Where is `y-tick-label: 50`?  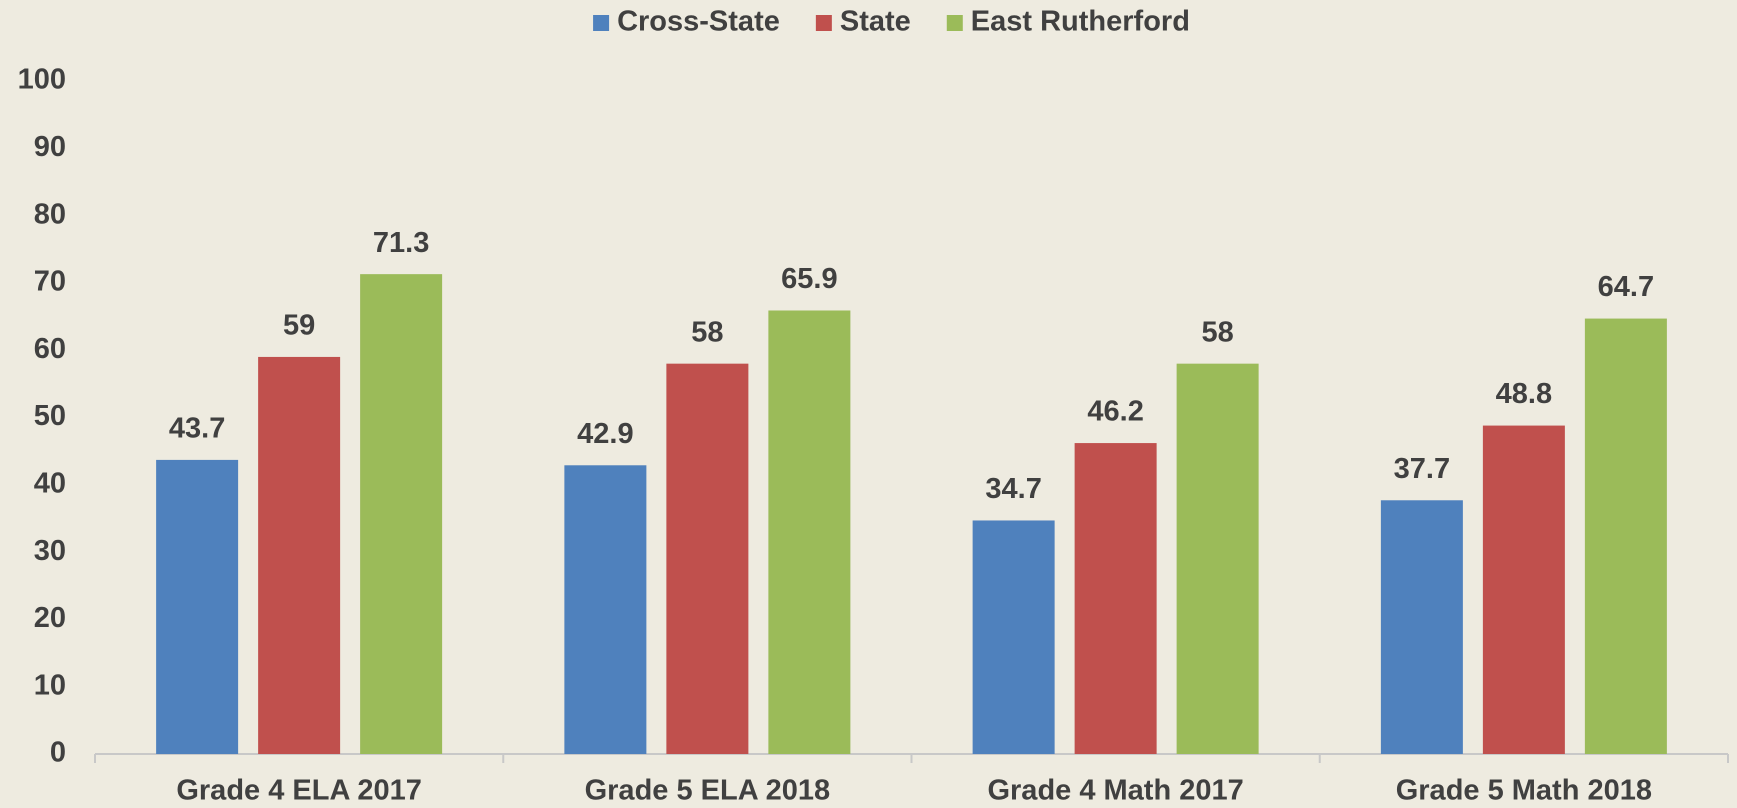
y-tick-label: 50 is located at coordinates (50, 416).